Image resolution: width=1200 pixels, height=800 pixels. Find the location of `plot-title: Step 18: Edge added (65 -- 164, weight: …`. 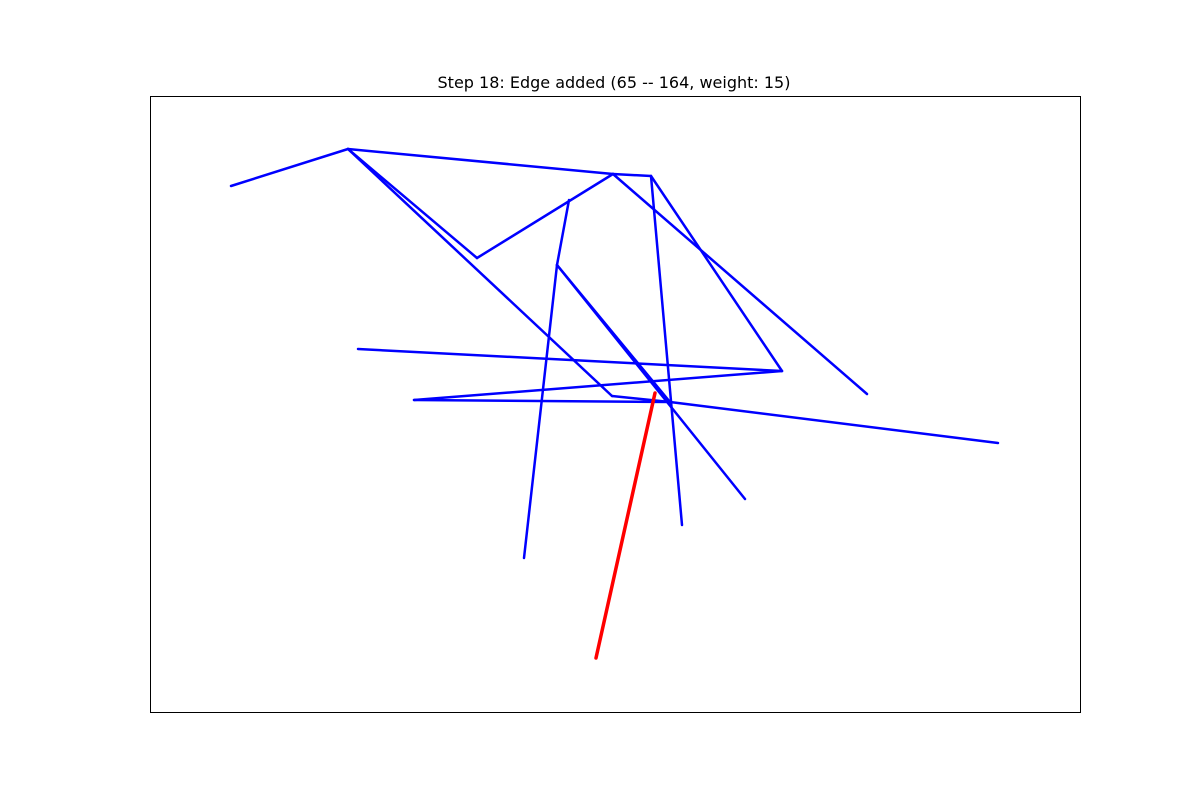

plot-title: Step 18: Edge added (65 -- 164, weight: … is located at coordinates (614, 82).